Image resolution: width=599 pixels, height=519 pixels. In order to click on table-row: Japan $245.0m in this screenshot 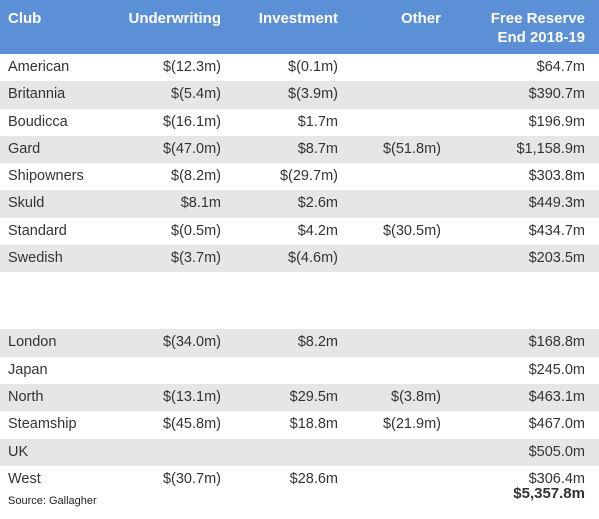, I will do `click(299, 370)`.